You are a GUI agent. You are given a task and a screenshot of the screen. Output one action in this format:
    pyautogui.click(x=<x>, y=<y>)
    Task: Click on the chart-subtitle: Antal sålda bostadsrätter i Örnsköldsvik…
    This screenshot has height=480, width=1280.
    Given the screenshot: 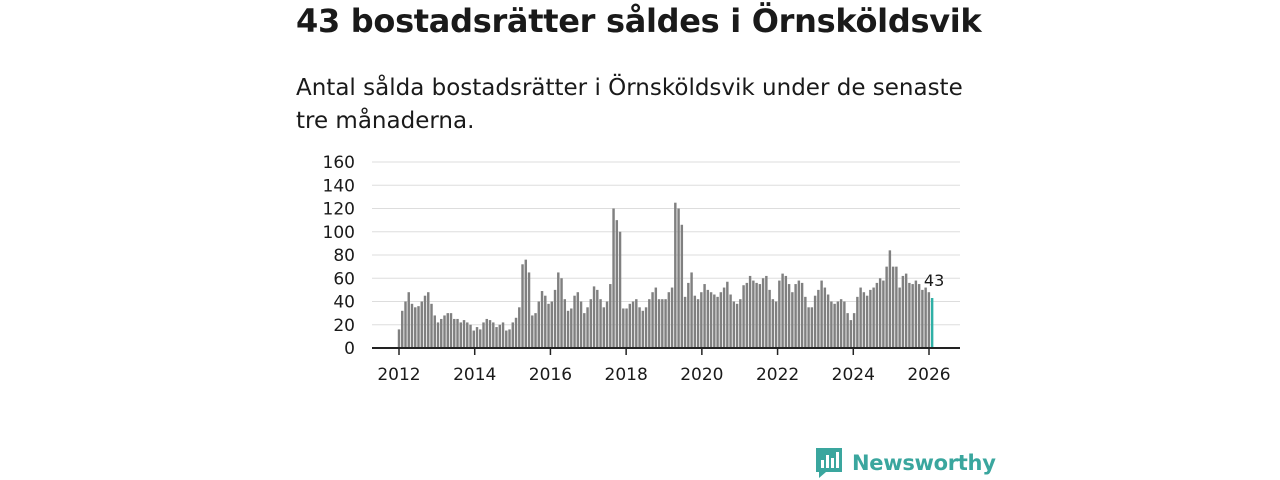 What is the action you would take?
    pyautogui.click(x=629, y=104)
    